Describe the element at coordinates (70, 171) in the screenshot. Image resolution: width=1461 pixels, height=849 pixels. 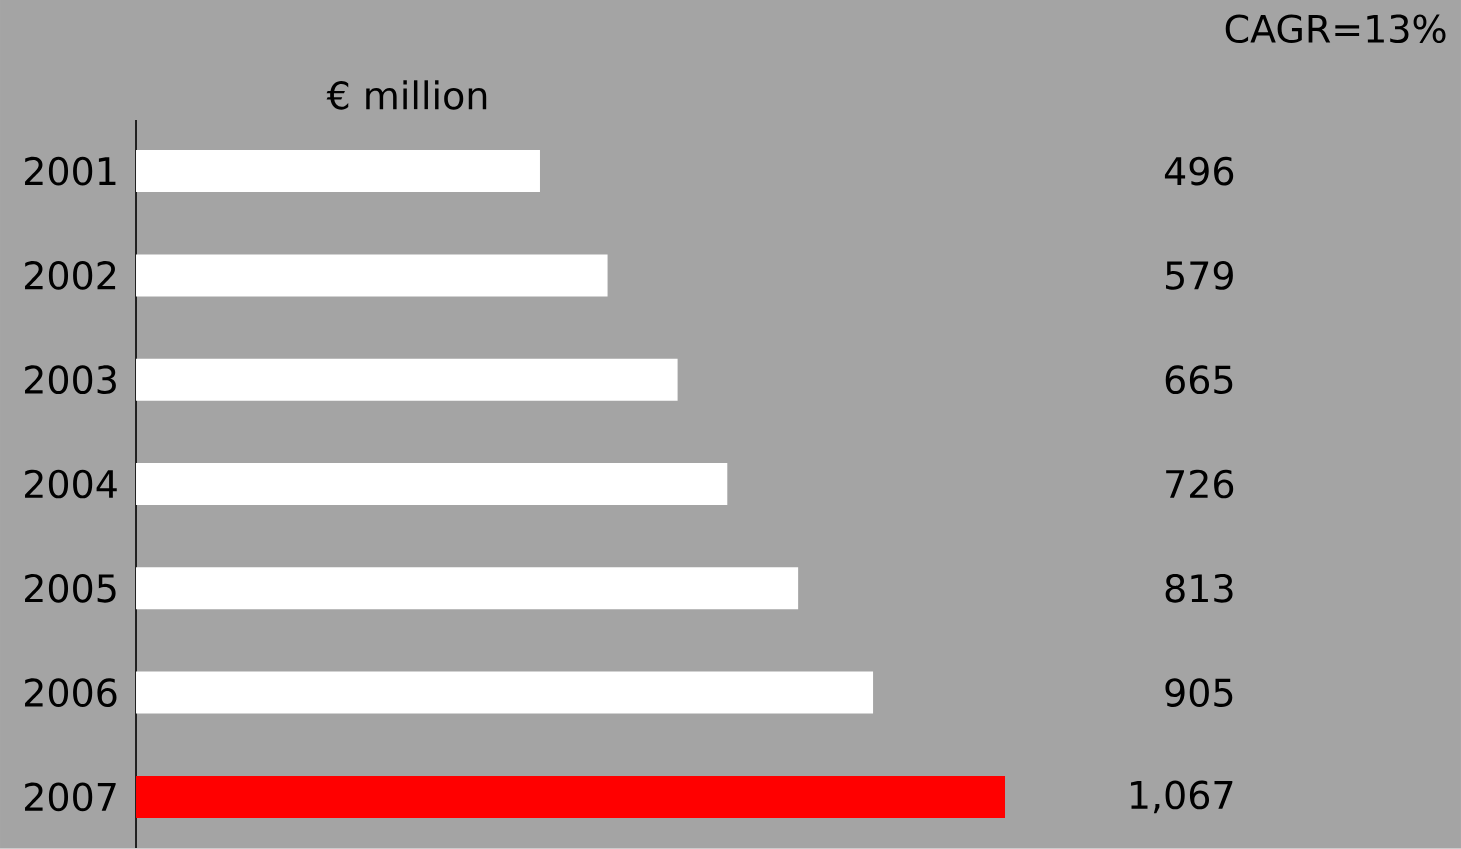
I see `y-tick-label: 2001` at that location.